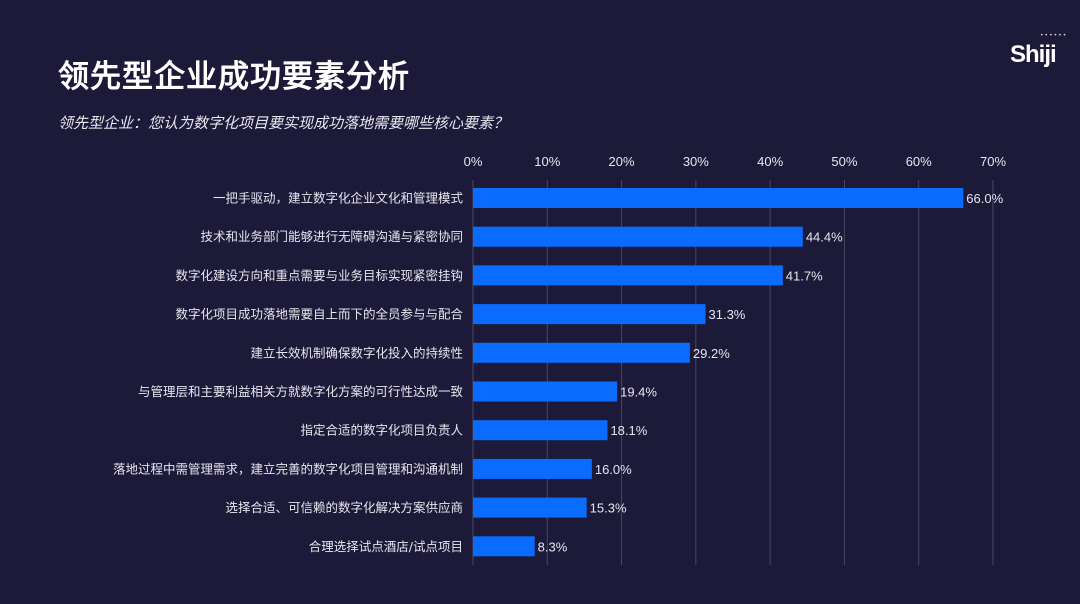  Describe the element at coordinates (319, 314) in the screenshot. I see `category-label: 数字化项目成功落地需要自上而下的全员参与与配合` at that location.